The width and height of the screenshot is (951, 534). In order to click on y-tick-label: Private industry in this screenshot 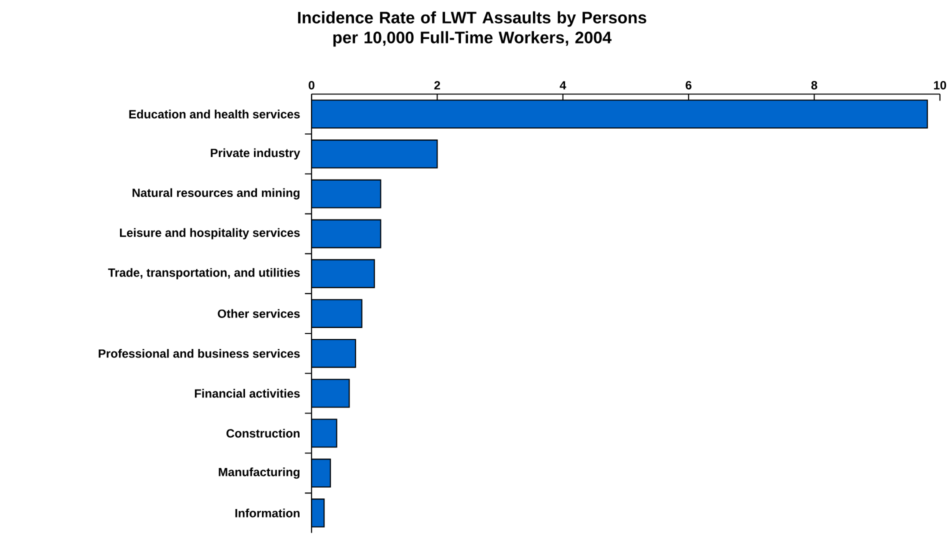, I will do `click(255, 154)`.